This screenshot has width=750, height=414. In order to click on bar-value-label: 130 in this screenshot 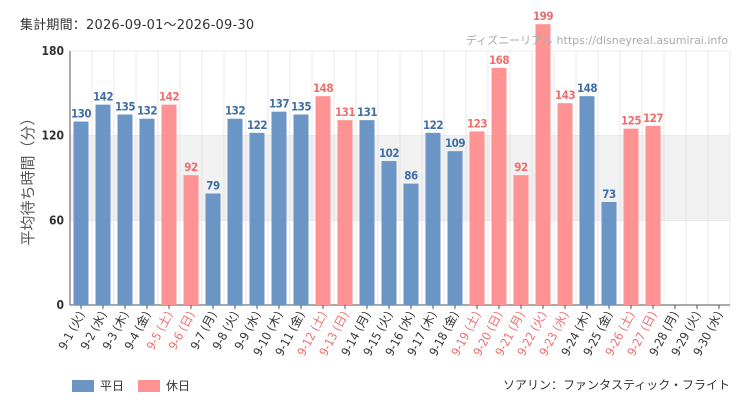, I will do `click(81, 114)`.